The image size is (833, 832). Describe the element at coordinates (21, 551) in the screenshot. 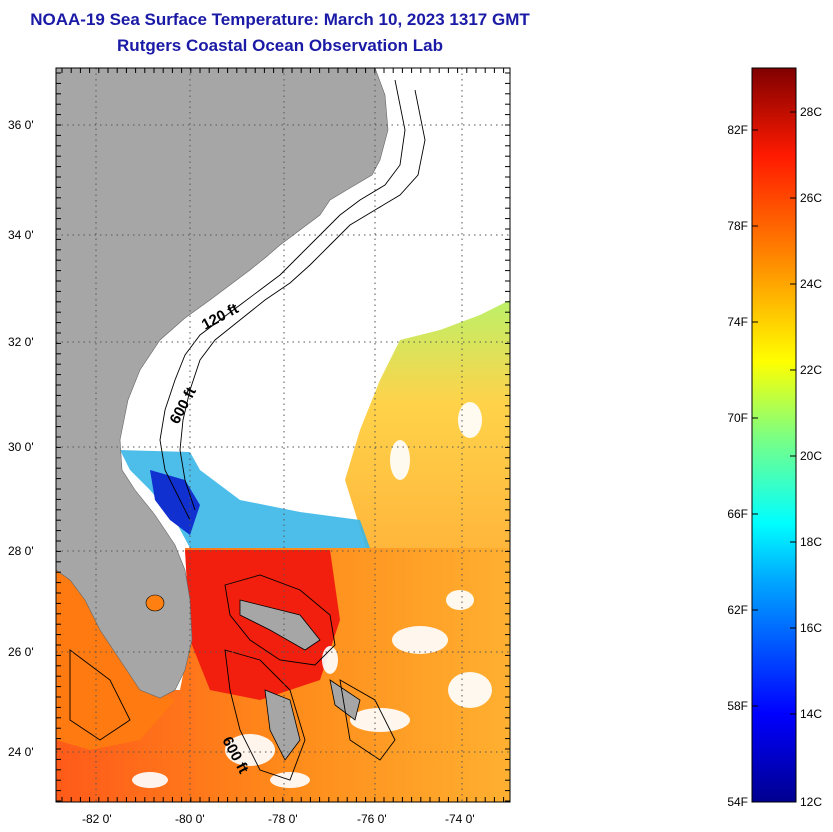

I see `lat-label: 28 0'` at that location.